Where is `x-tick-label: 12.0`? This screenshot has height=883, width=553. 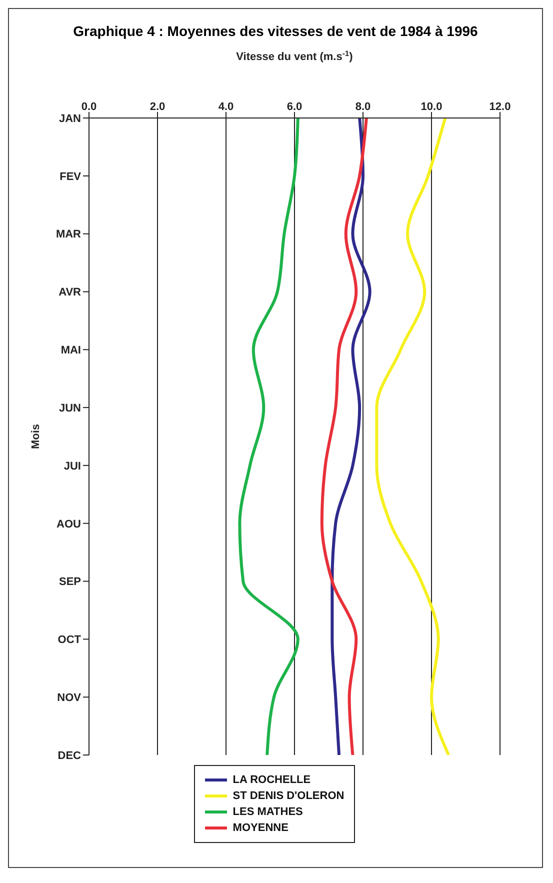
x-tick-label: 12.0 is located at coordinates (500, 107).